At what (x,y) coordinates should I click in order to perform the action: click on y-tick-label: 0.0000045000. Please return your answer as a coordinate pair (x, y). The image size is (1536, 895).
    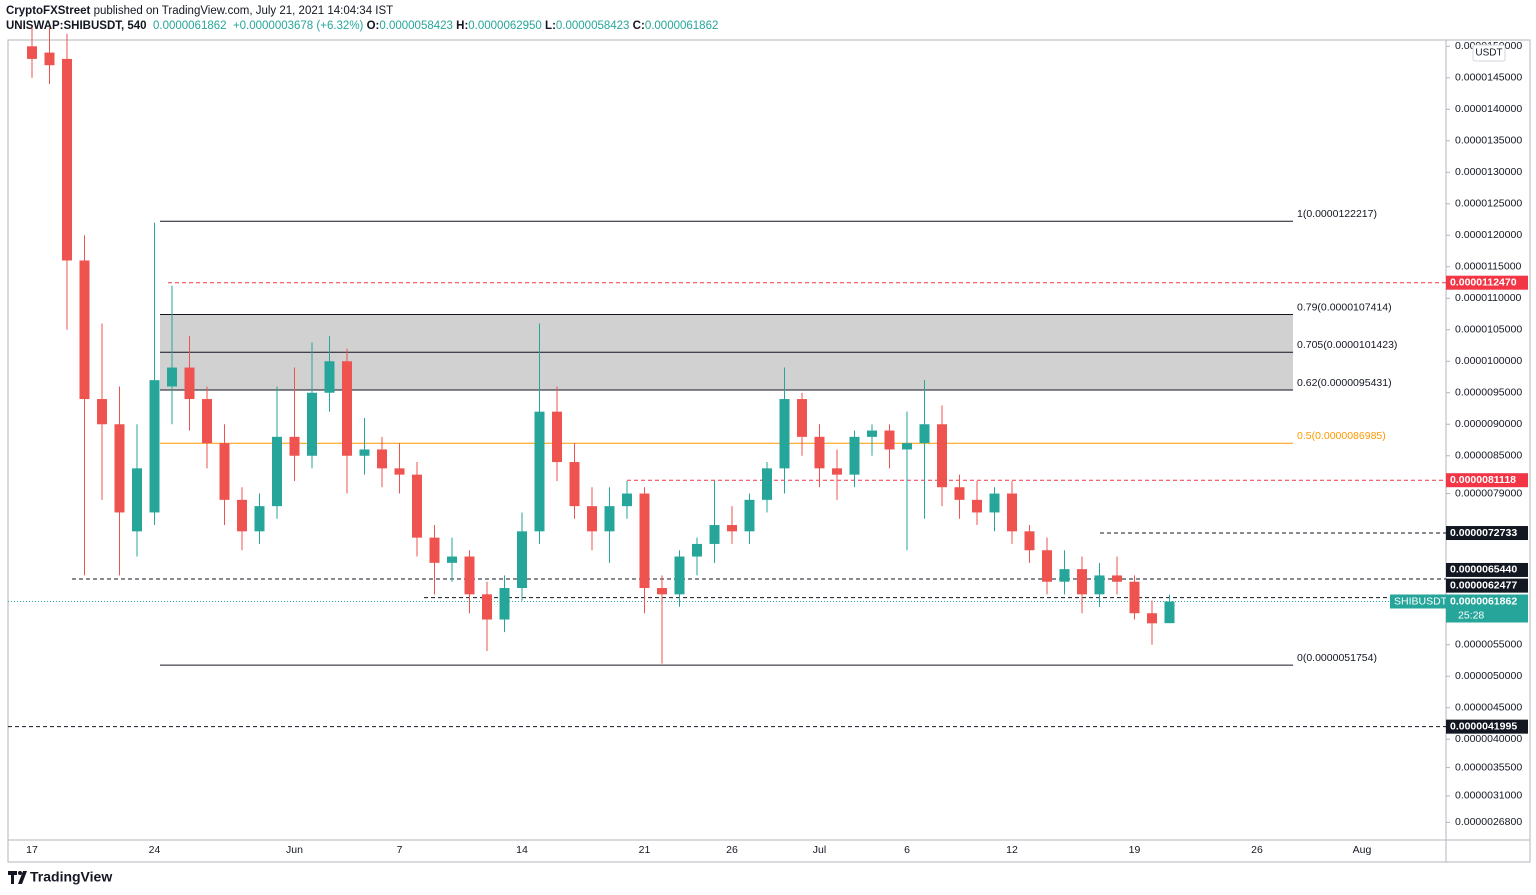
    Looking at the image, I should click on (1488, 707).